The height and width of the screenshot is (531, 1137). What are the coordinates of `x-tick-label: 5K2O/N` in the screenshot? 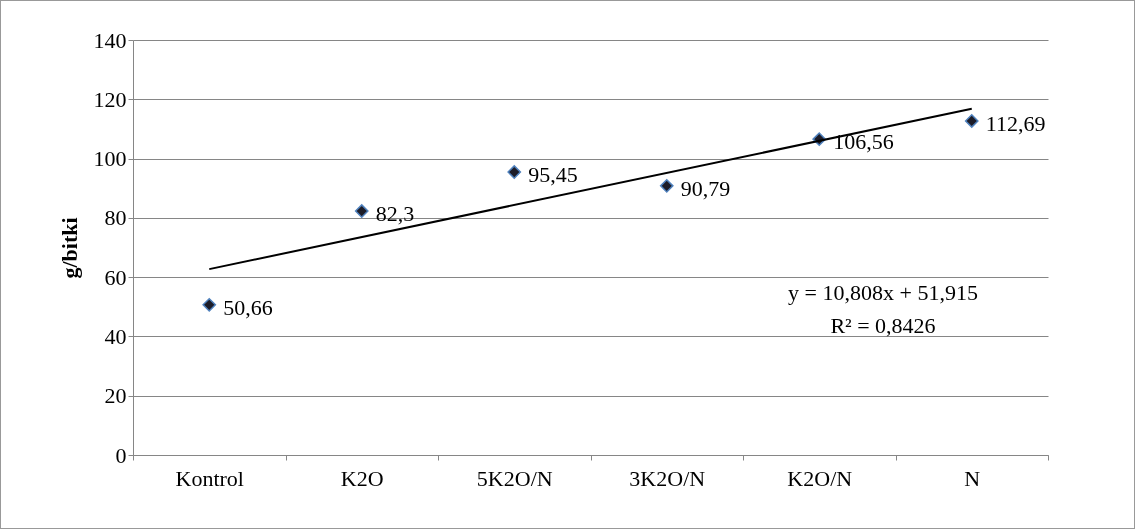 It's located at (514, 478).